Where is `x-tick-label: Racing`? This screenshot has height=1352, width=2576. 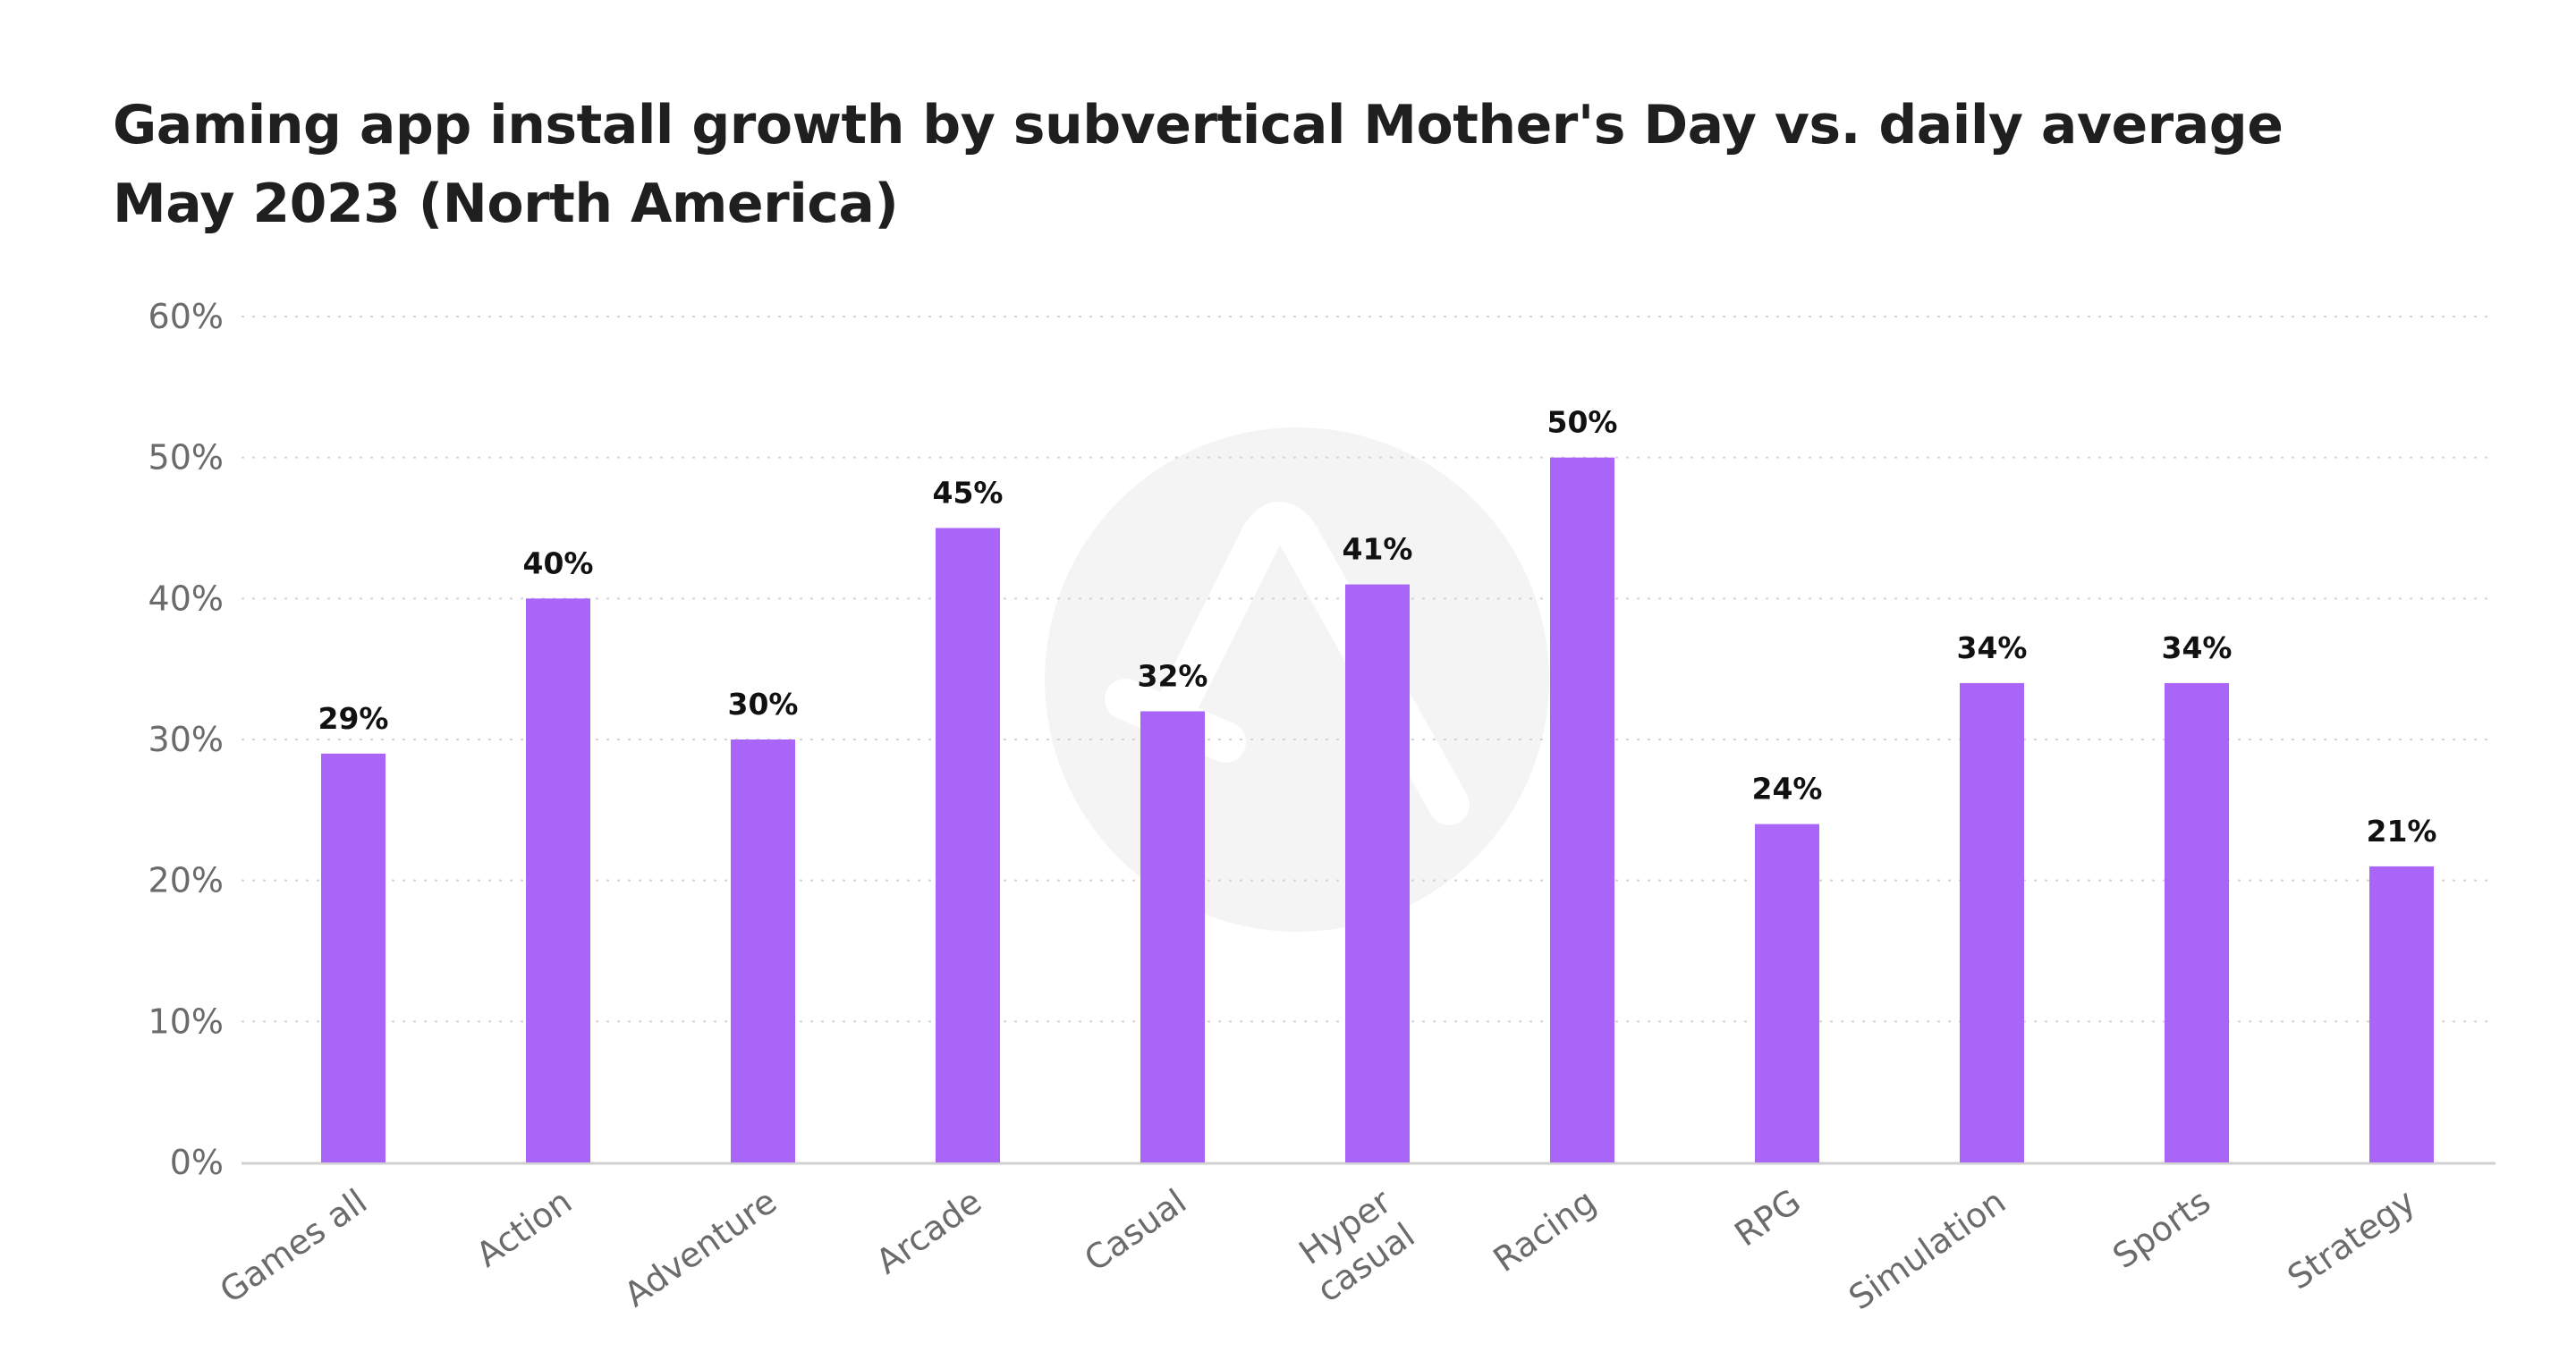 x-tick-label: Racing is located at coordinates (1545, 1230).